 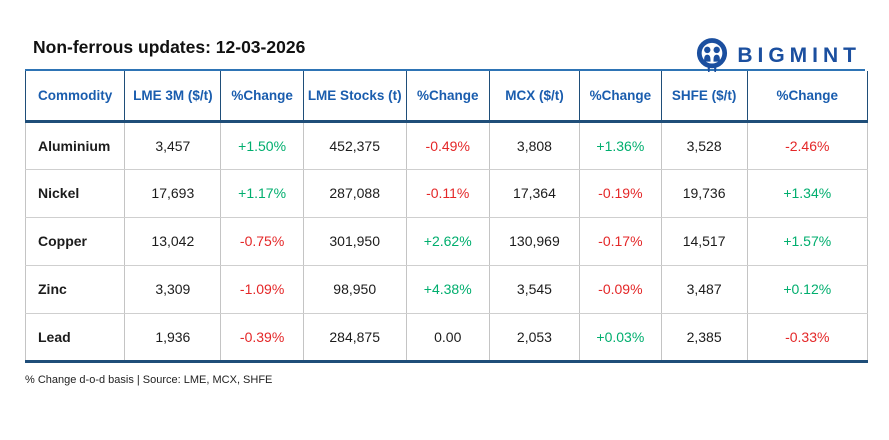 What do you see at coordinates (807, 289) in the screenshot?
I see `shfe-change-cell: +0.12%` at bounding box center [807, 289].